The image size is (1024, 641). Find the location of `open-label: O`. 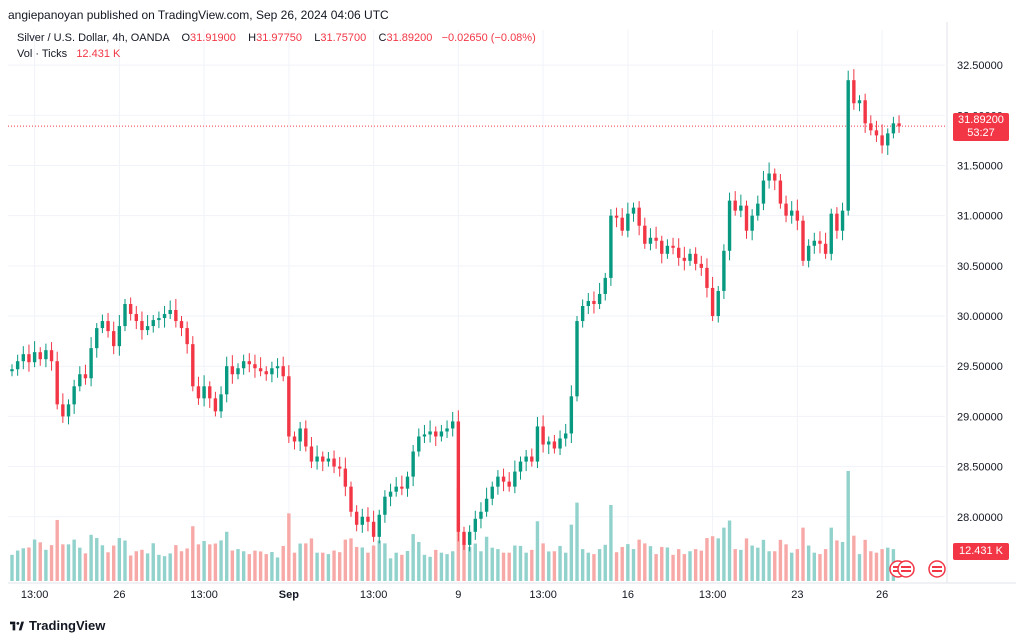

open-label: O is located at coordinates (186, 38).